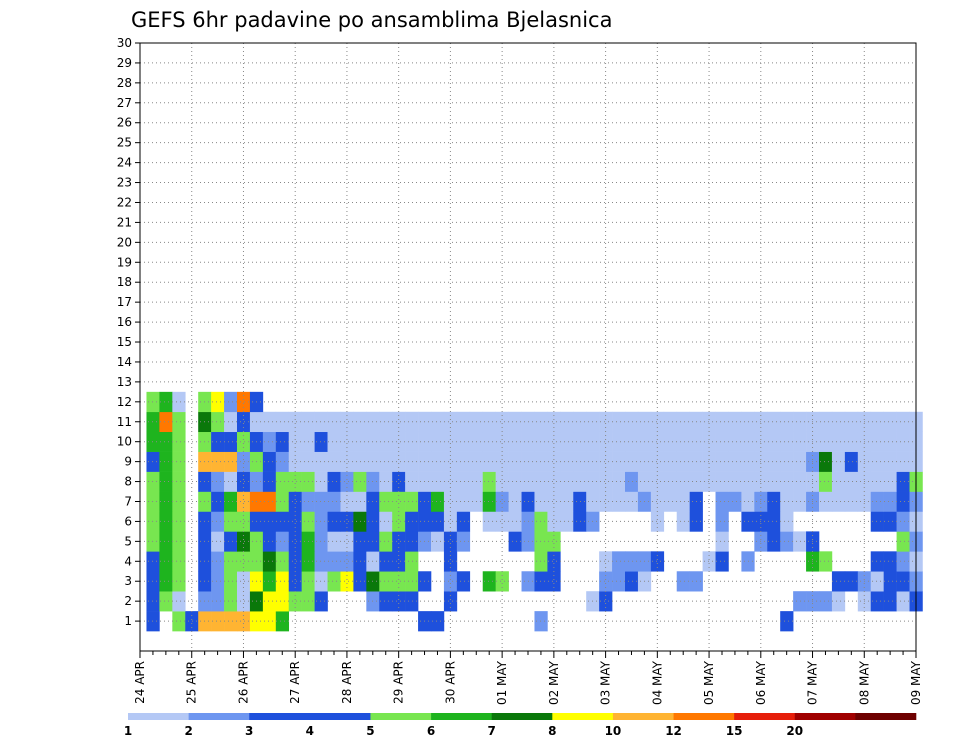  I want to click on y-tick-label: 12, so click(124, 402).